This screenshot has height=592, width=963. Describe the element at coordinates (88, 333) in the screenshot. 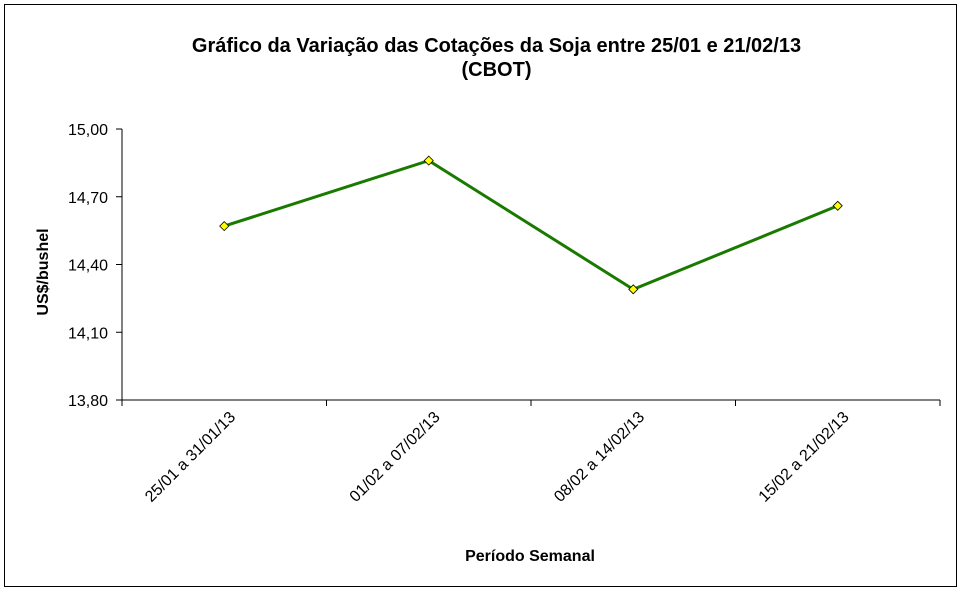

I see `y-tick-label: 14,10` at that location.